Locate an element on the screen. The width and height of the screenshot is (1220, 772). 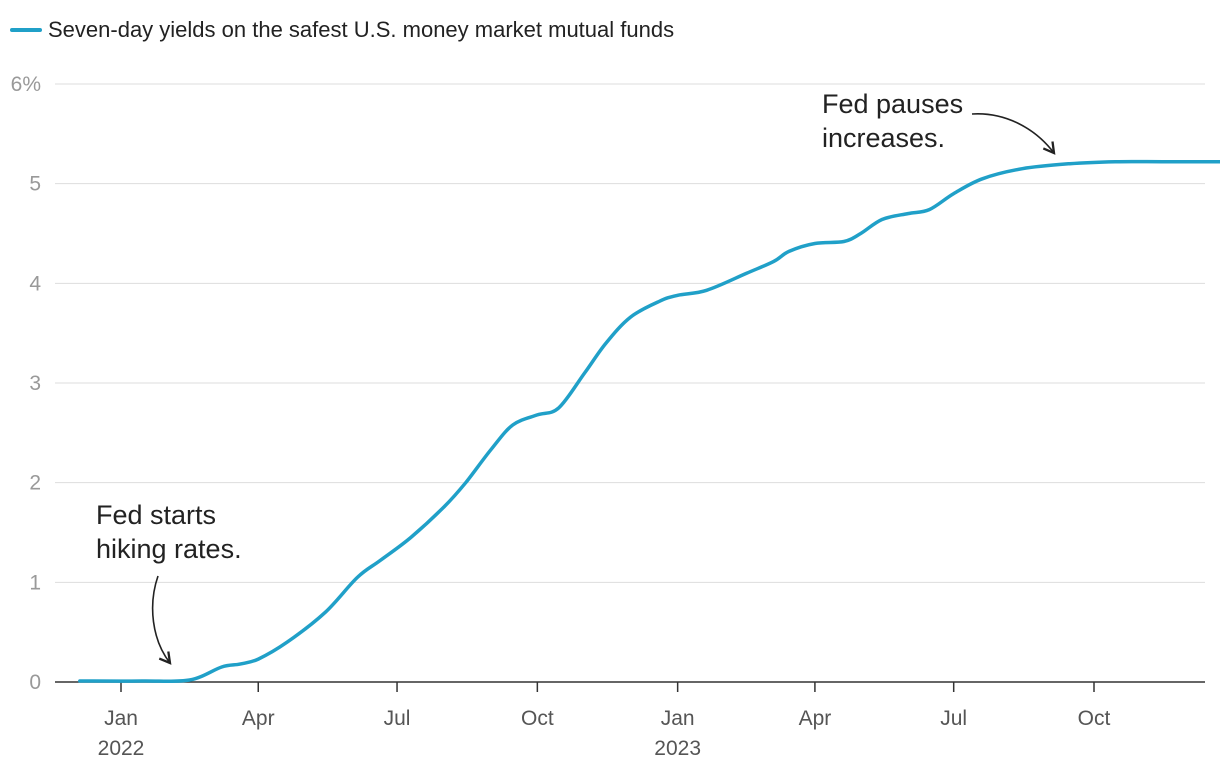
annotation-fed-pauses-arrow is located at coordinates (1013, 134).